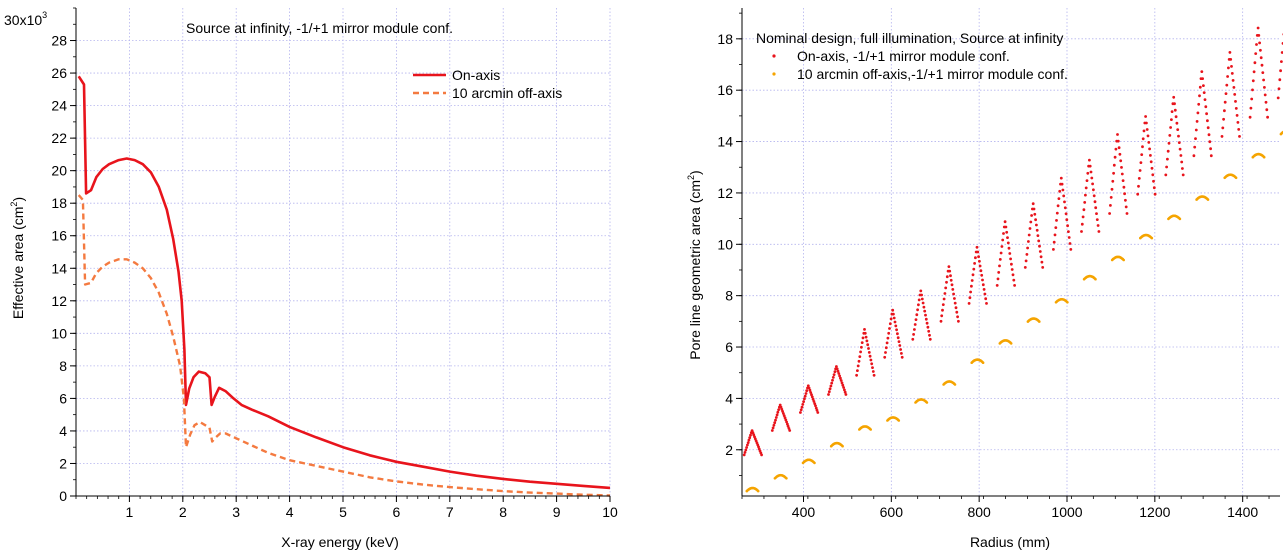 This screenshot has height=559, width=1283. I want to click on y-tick-label: 0, so click(63, 496).